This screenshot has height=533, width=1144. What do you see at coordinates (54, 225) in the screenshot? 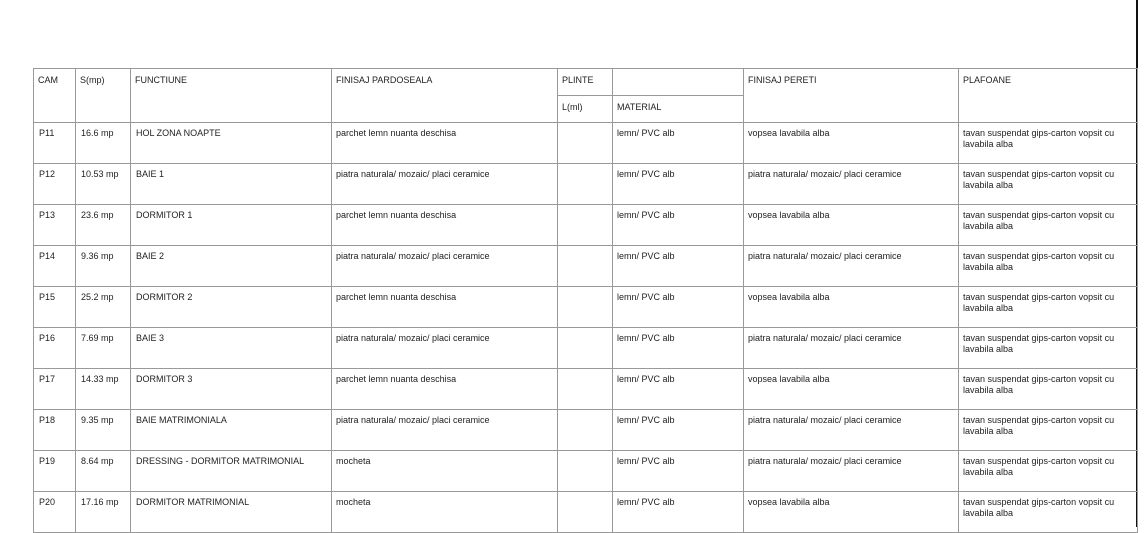
I see `room-code-cell: P13` at bounding box center [54, 225].